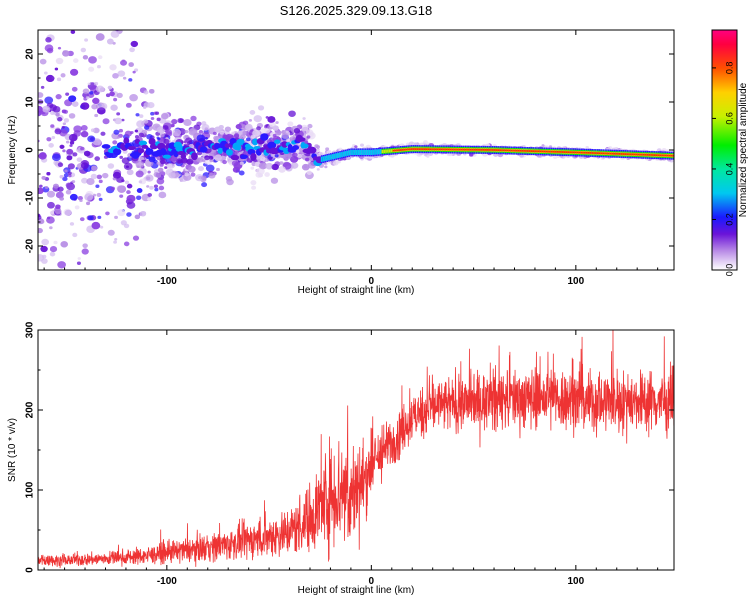  I want to click on x-tick-label: -100, so click(167, 581).